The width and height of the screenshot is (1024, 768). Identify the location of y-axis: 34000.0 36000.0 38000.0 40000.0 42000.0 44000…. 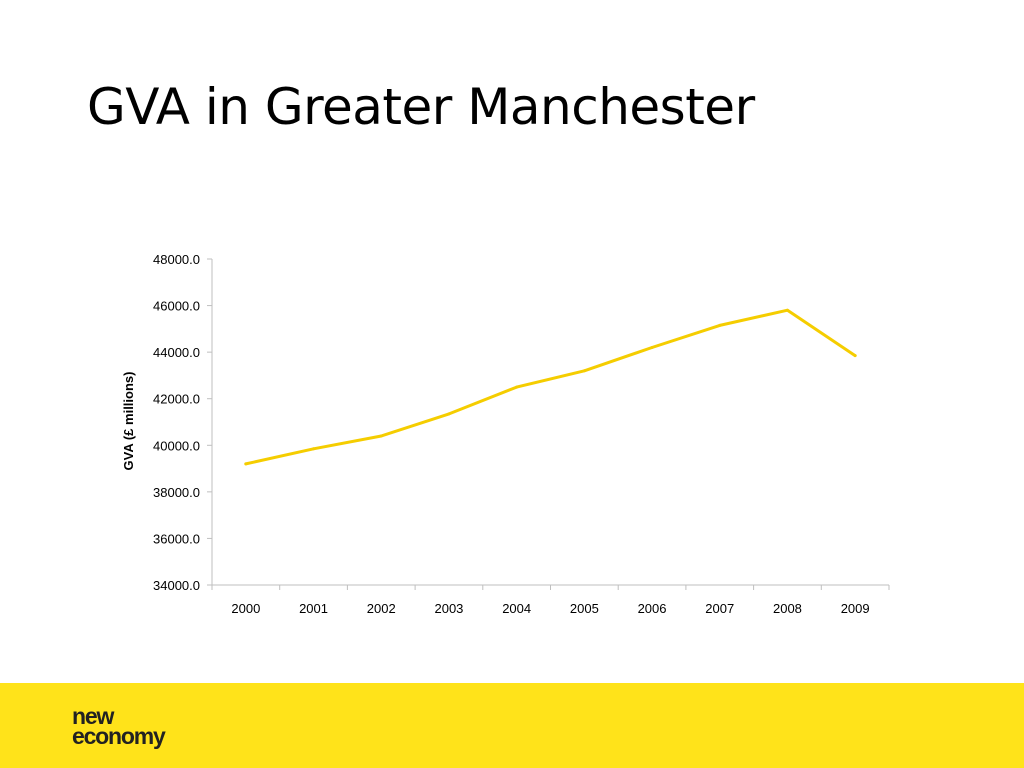
(183, 422).